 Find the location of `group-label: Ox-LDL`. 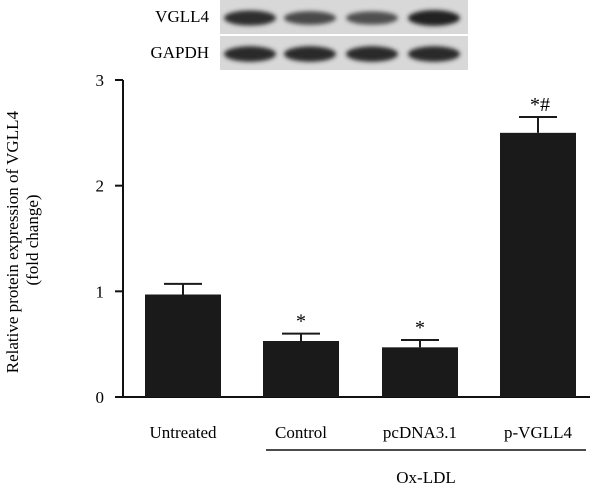

group-label: Ox-LDL is located at coordinates (425, 477).